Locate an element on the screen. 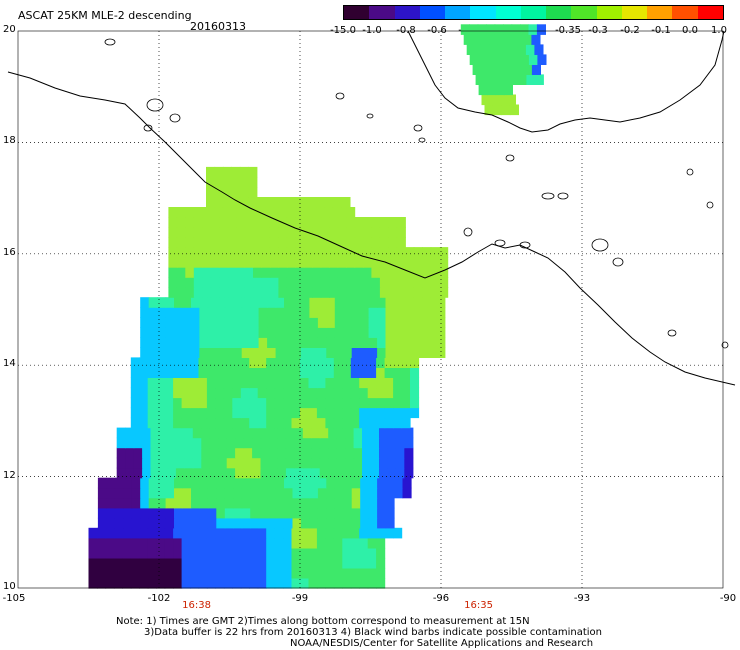 This screenshot has width=740, height=650. latitude-label: 10 is located at coordinates (9, 586).